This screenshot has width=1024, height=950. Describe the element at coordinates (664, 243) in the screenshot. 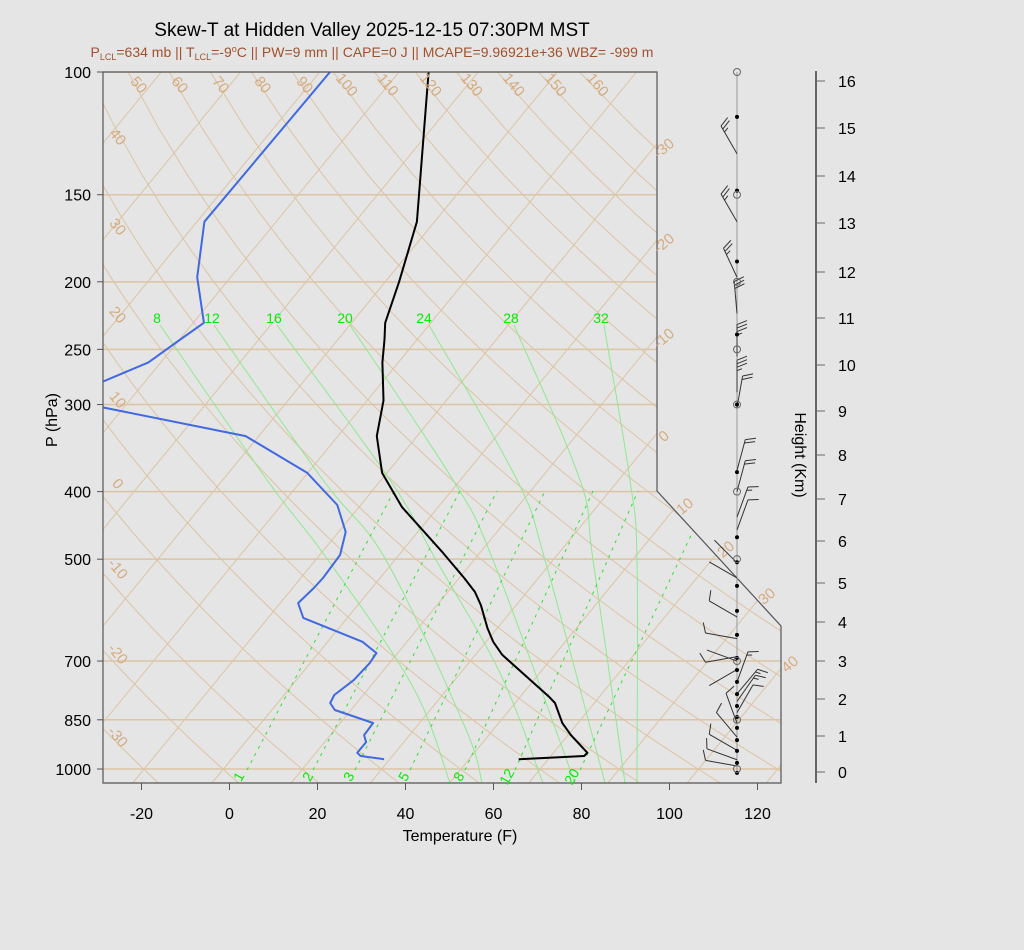

I see `isotherm-label: -20` at that location.